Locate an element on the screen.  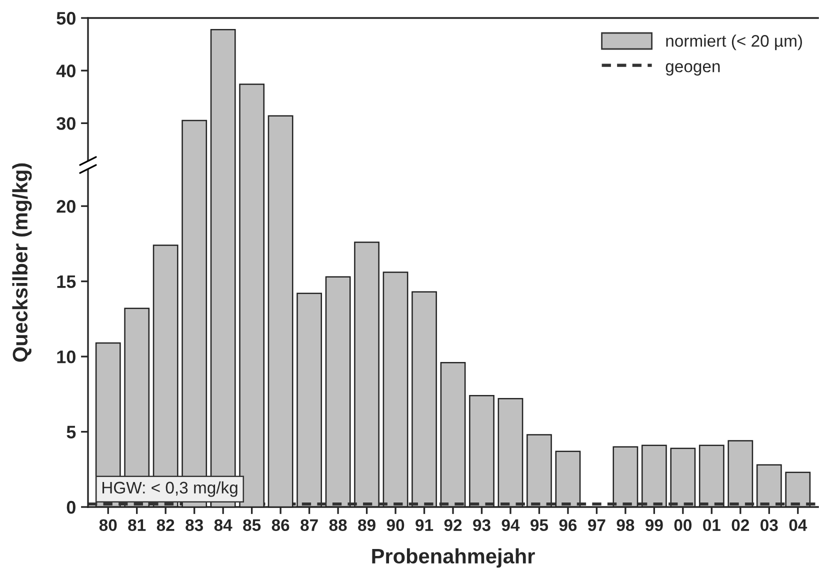
x-tick-label: 99 is located at coordinates (654, 525).